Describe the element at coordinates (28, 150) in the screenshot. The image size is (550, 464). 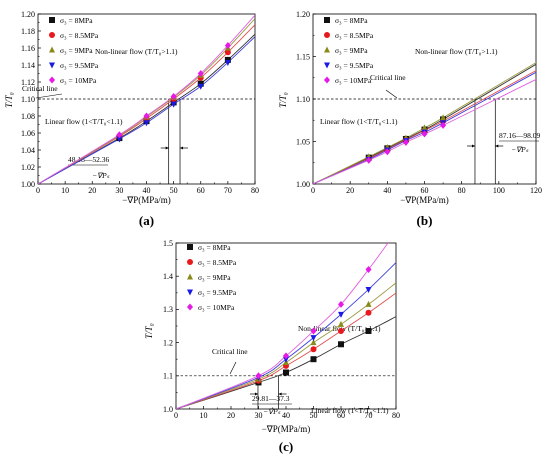
I see `y-tick-label: 1.04` at that location.